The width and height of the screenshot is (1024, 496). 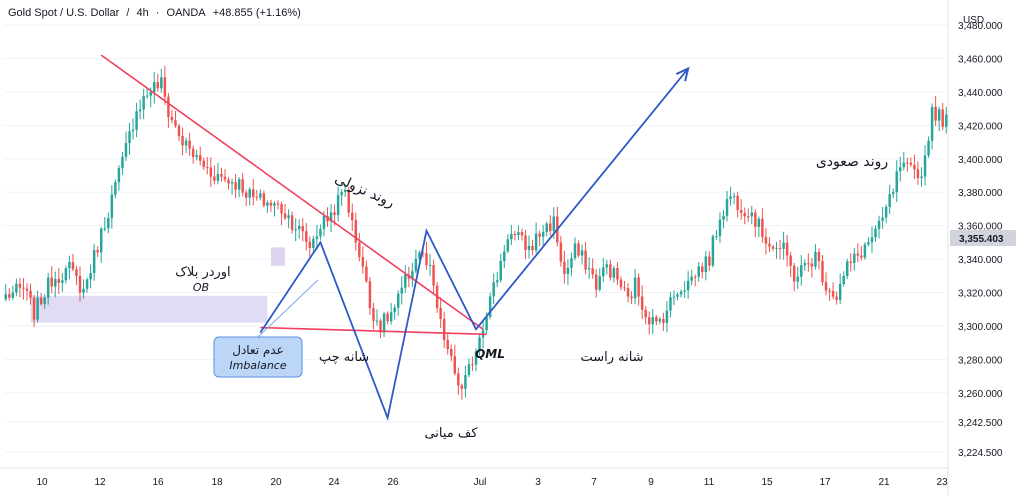 I want to click on time-tick-label: 10, so click(x=42, y=482).